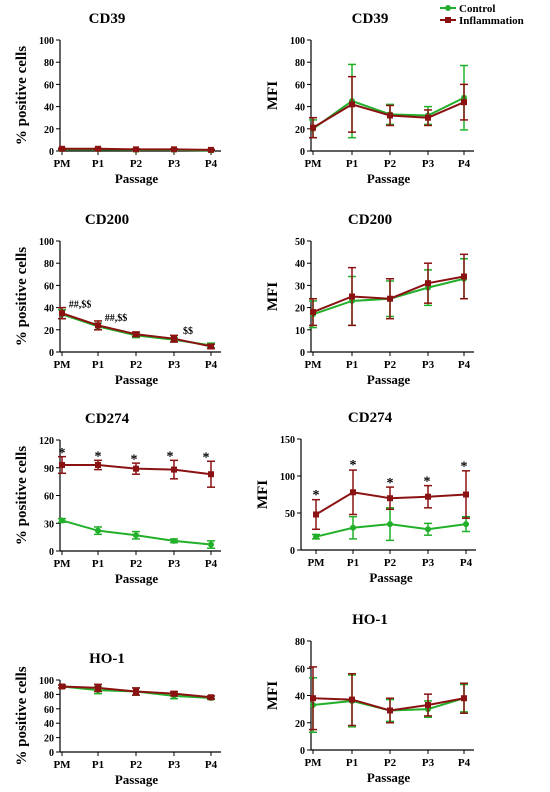 The image size is (550, 792). What do you see at coordinates (107, 19) in the screenshot?
I see `chart-title: CD39` at bounding box center [107, 19].